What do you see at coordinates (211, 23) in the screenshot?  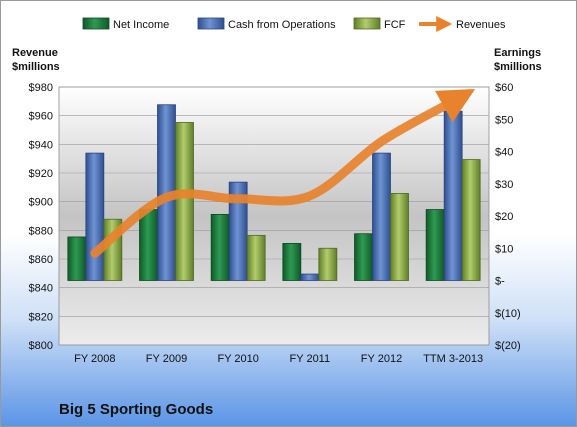 I see `legend-swatch-cash-from-operations` at bounding box center [211, 23].